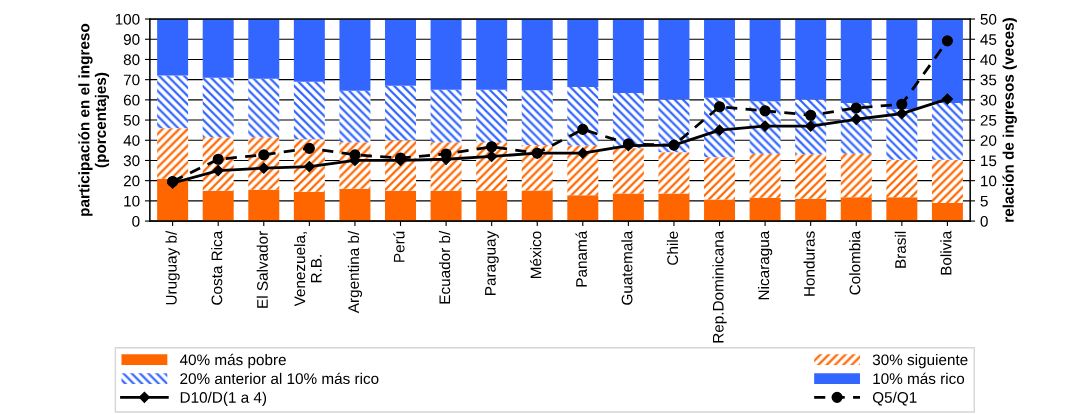  What do you see at coordinates (399, 246) in the screenshot?
I see `x-tick-label: Perú` at bounding box center [399, 246].